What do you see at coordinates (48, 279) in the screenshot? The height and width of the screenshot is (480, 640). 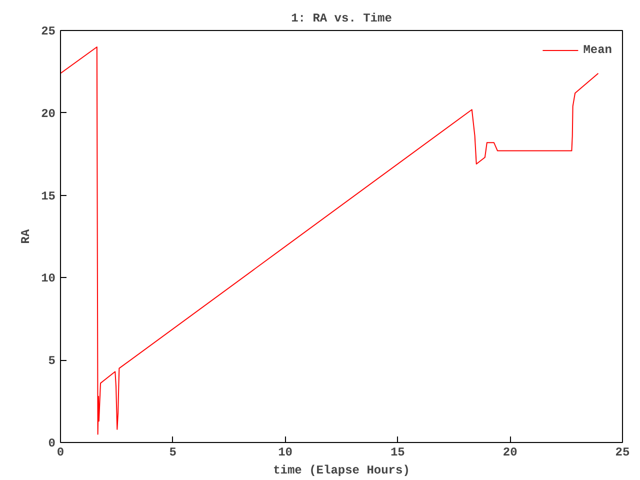 I see `y-tick-label: 10` at bounding box center [48, 279].